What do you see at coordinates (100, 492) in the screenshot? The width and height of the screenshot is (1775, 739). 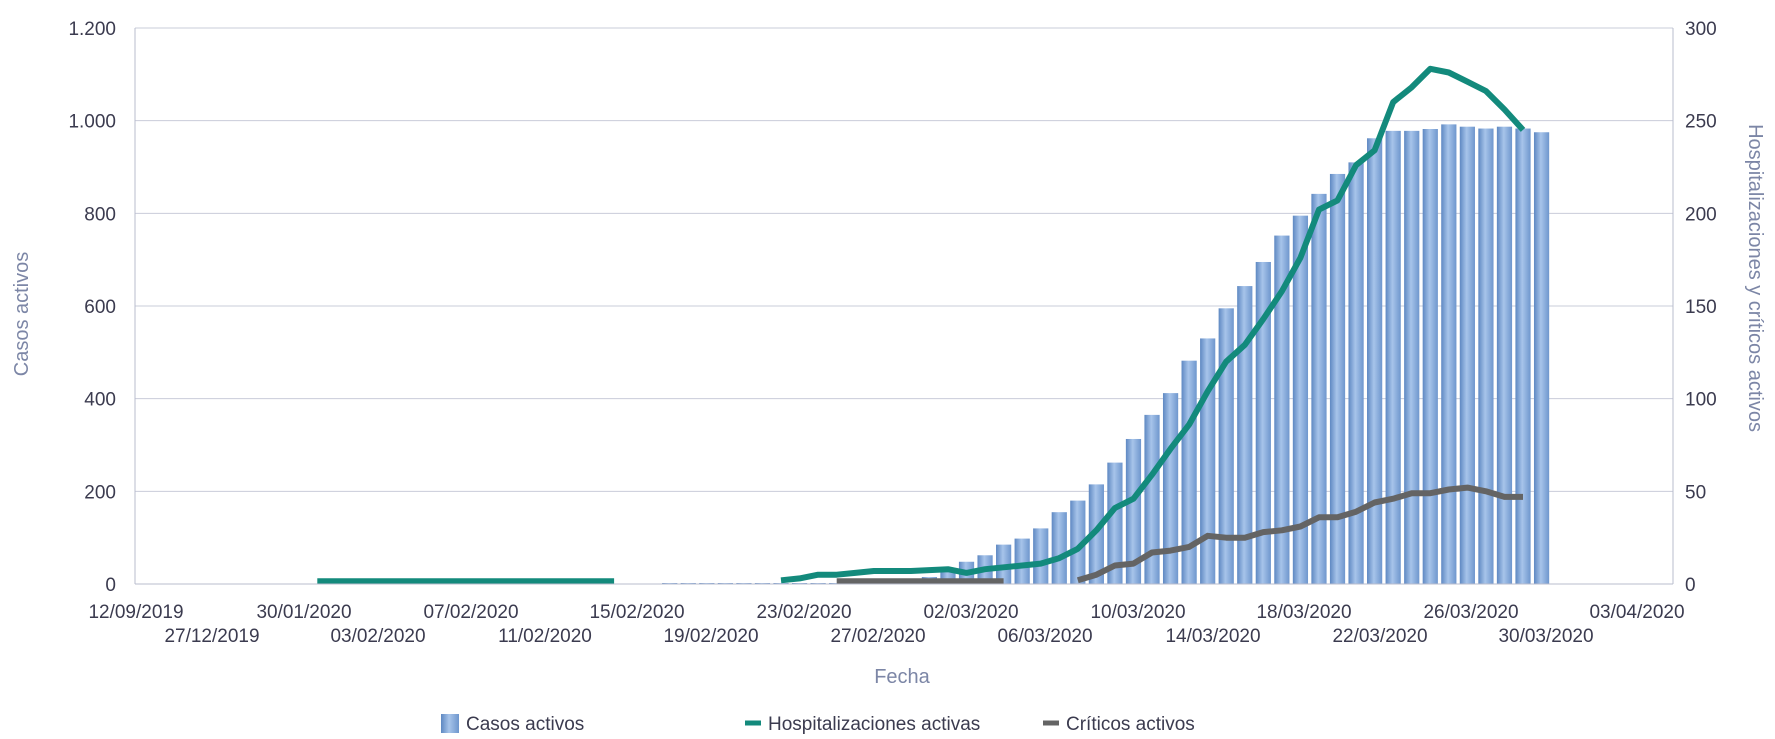 I see `y-tick-label-left: 200` at bounding box center [100, 492].